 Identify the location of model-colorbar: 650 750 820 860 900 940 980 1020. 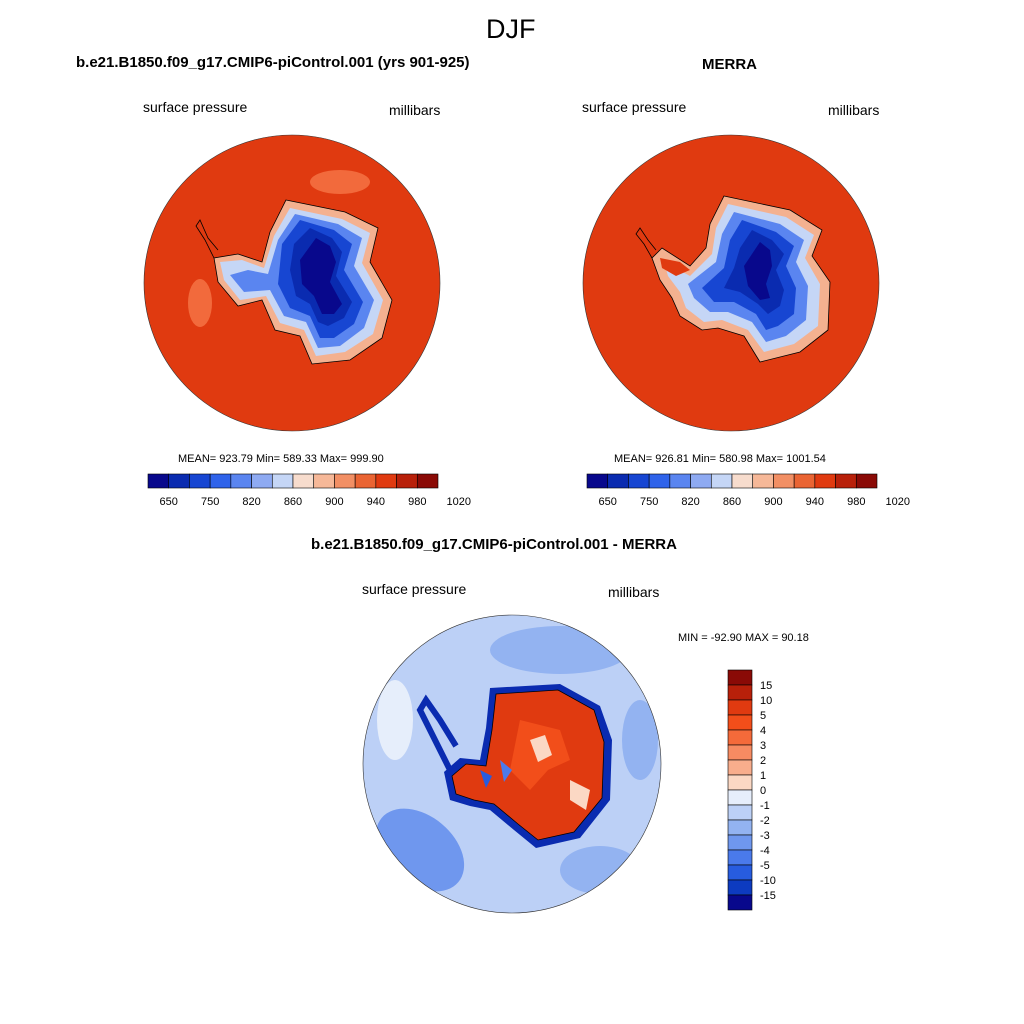
(309, 490).